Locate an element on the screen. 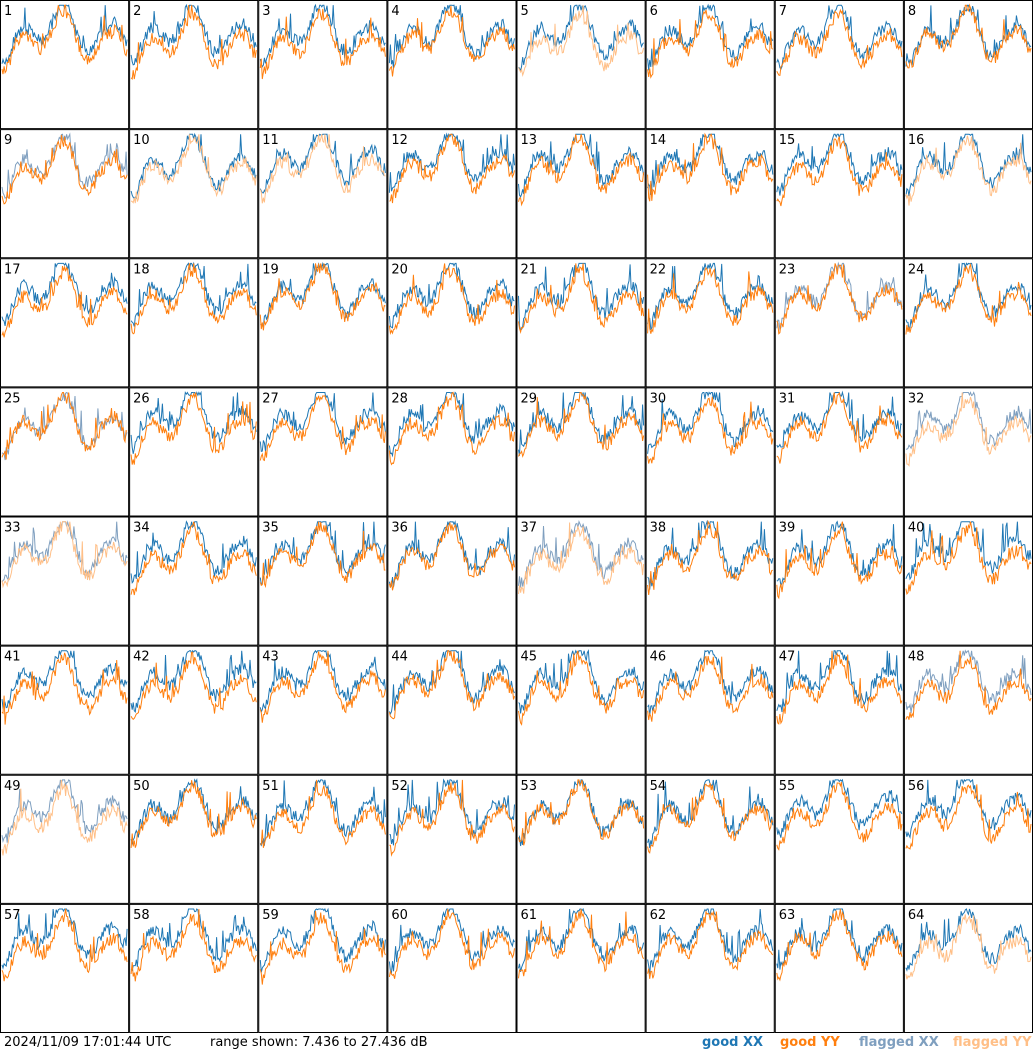 This screenshot has width=1033, height=1053. panel-label: 53 is located at coordinates (529, 786).